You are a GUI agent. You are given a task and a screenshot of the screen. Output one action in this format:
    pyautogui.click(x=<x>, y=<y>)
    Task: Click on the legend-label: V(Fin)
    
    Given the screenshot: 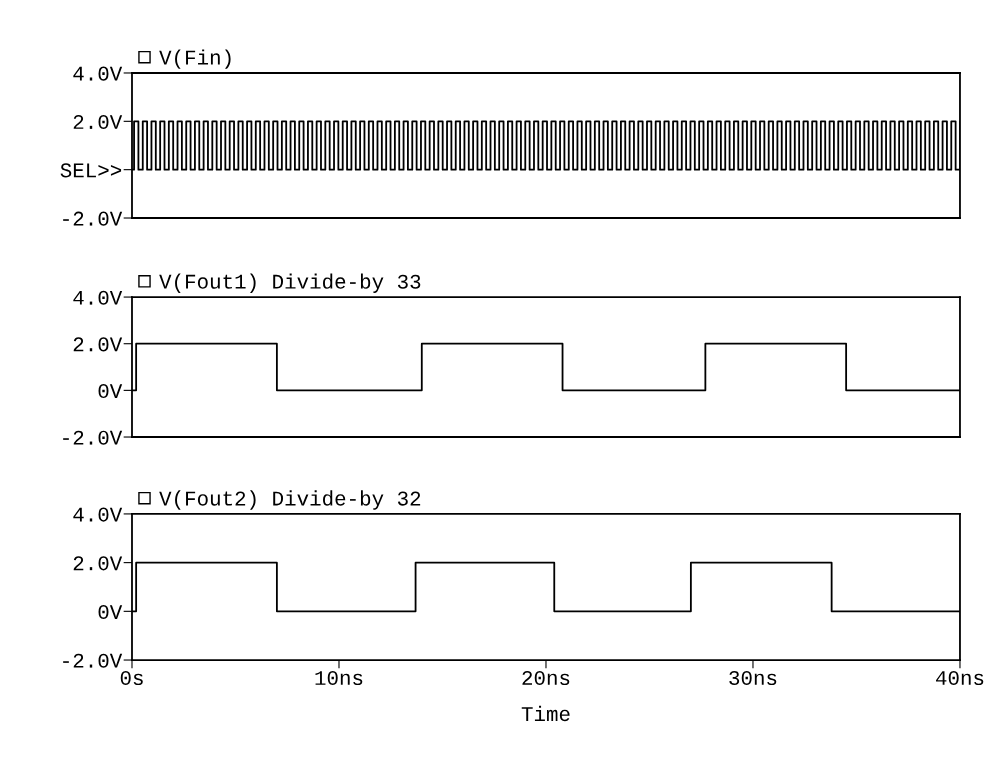 What is the action you would take?
    pyautogui.click(x=195, y=59)
    